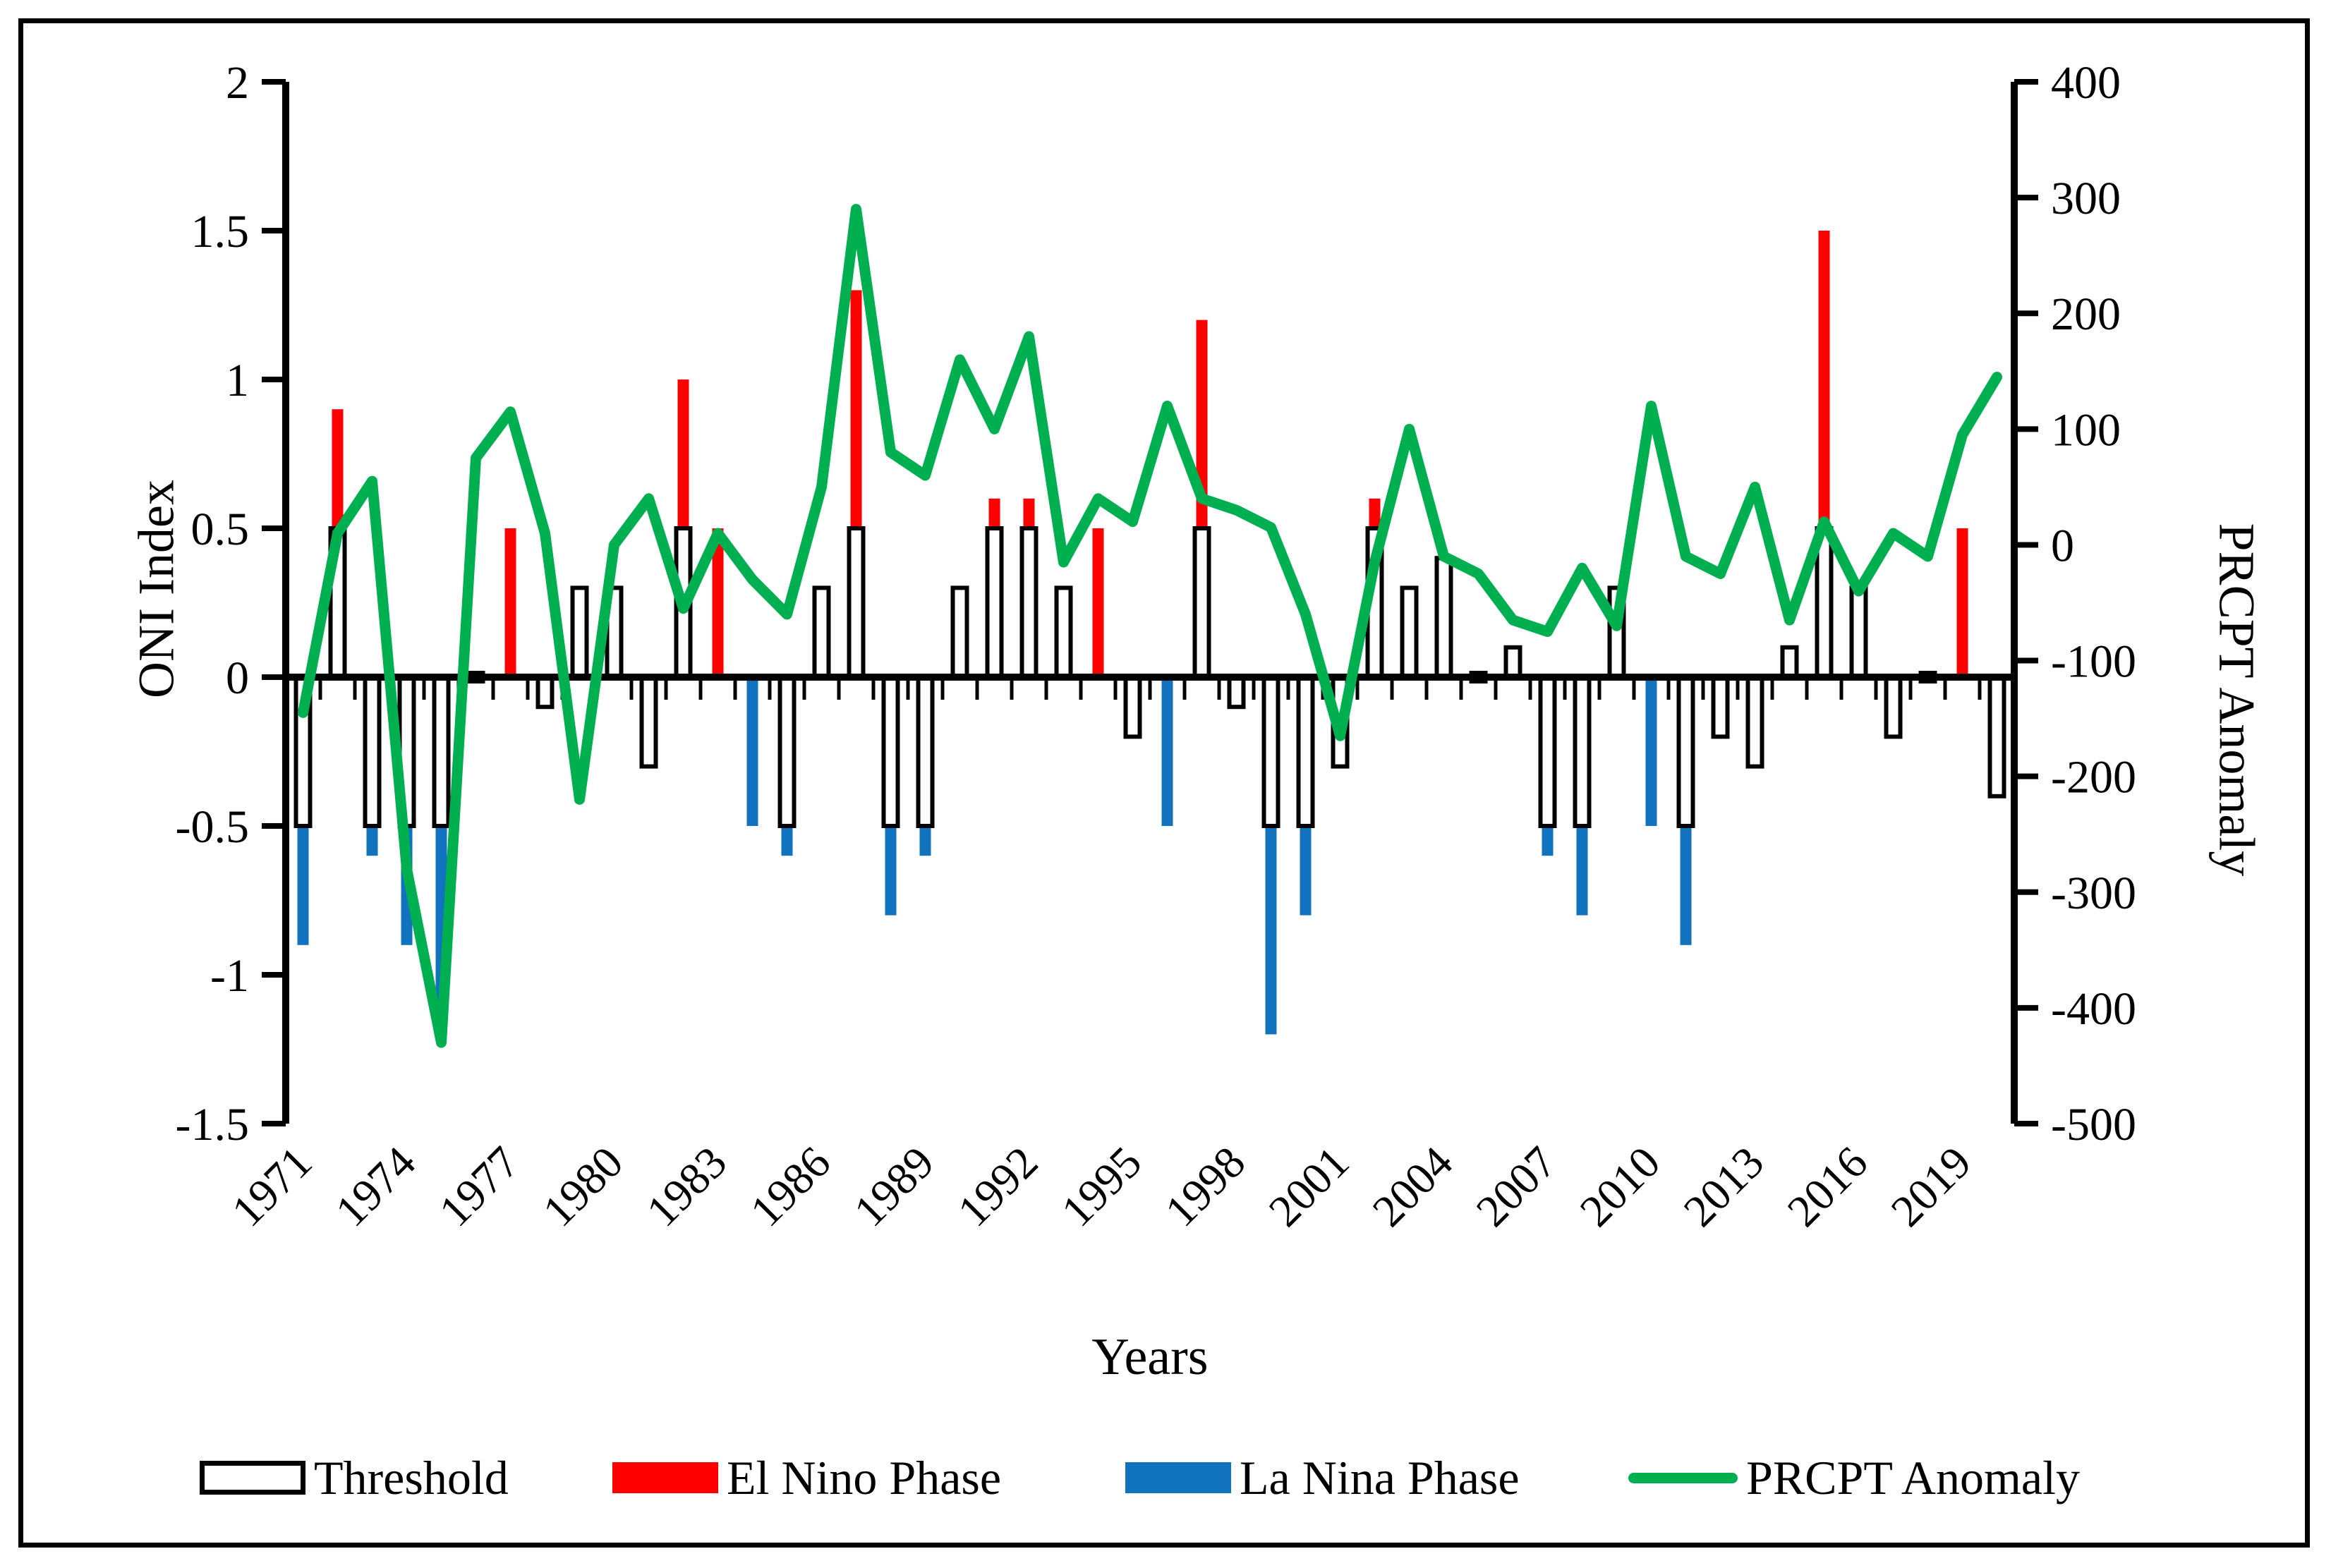 The image size is (2331, 1568). I want to click on bar-1988-threshold, so click(891, 752).